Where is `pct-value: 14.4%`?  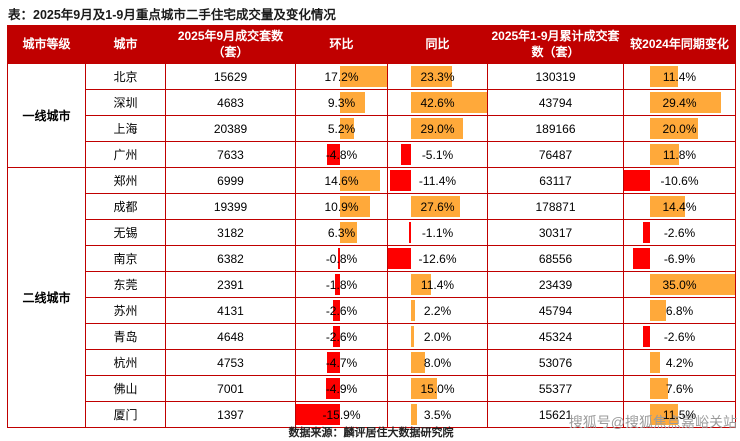
pct-value: 14.4% is located at coordinates (679, 206).